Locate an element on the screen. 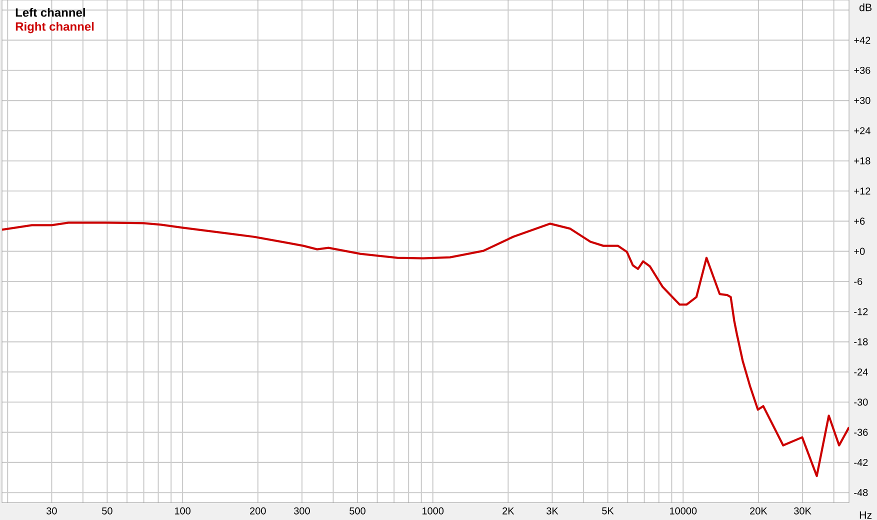  x-tick-label: 200 is located at coordinates (258, 510).